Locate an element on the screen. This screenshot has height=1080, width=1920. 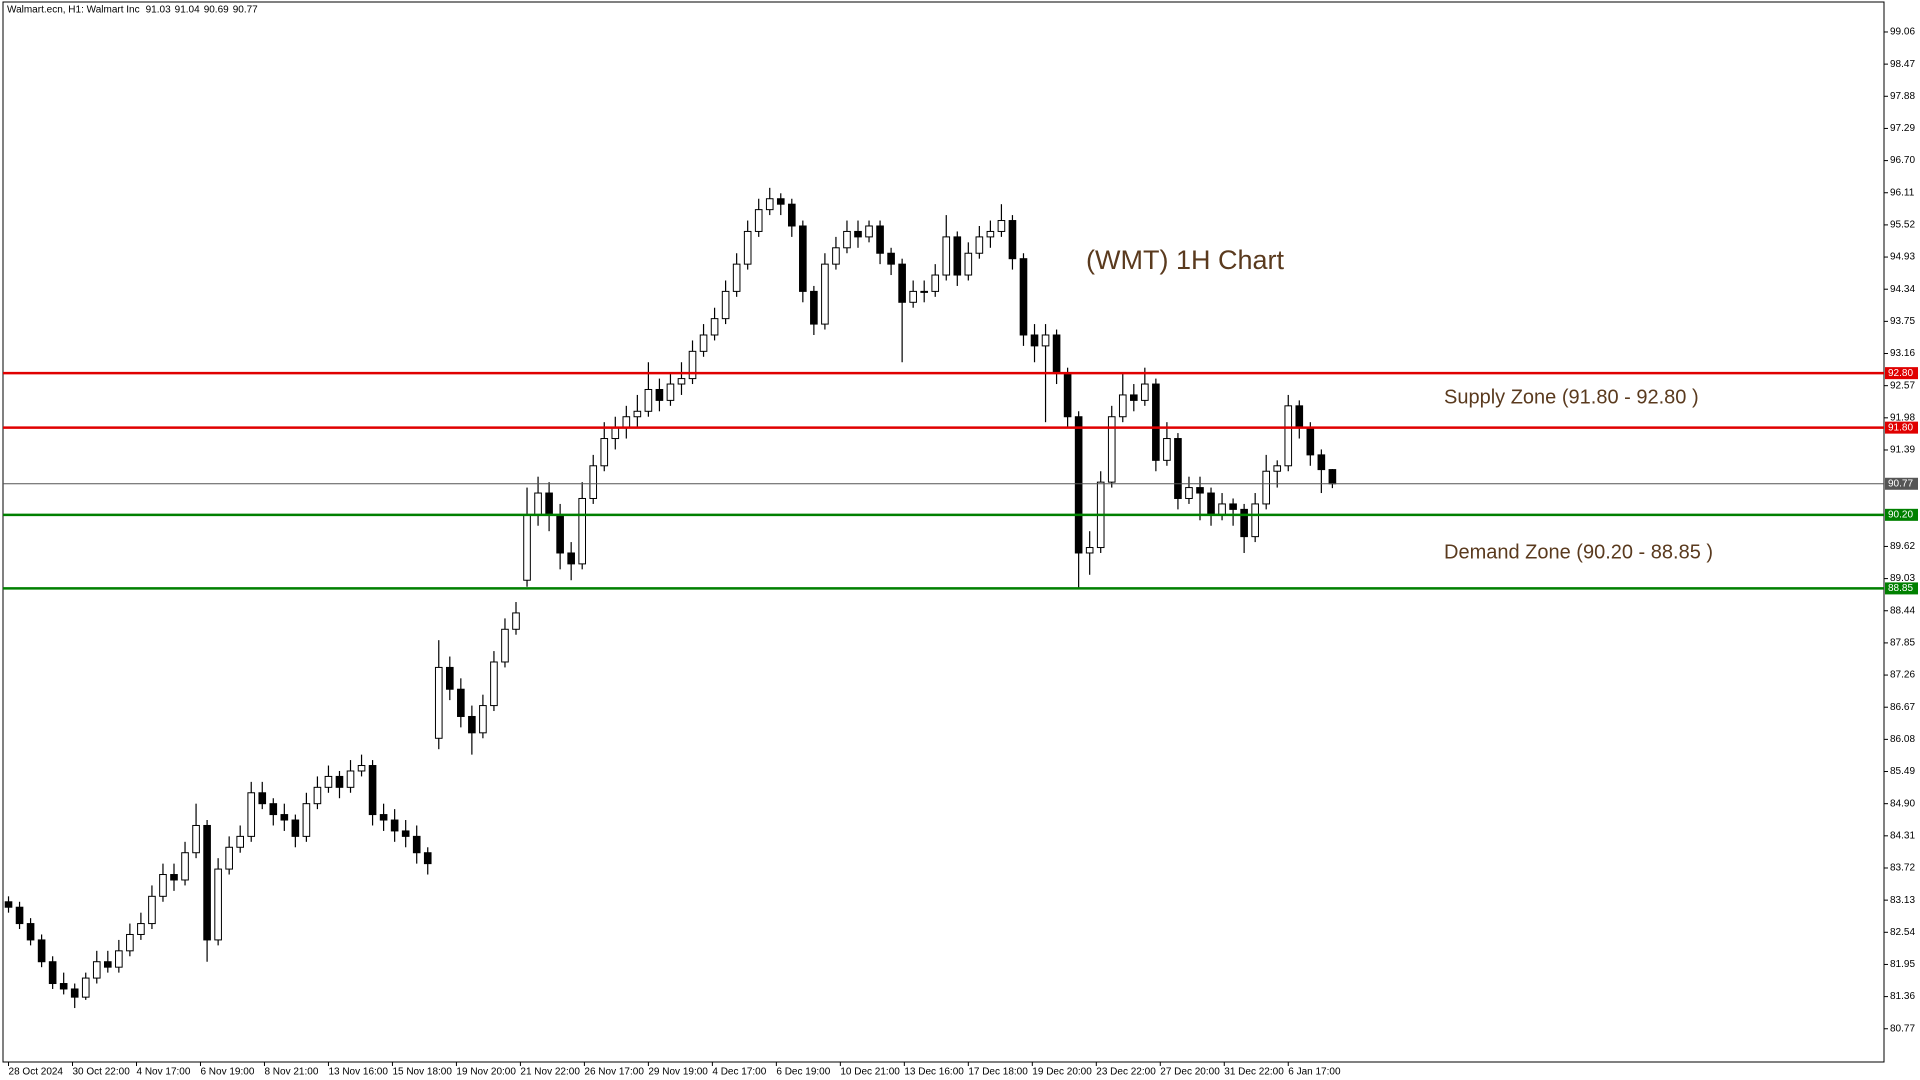
x-tick-label: 8 Nov 21:00 is located at coordinates (291, 1072).